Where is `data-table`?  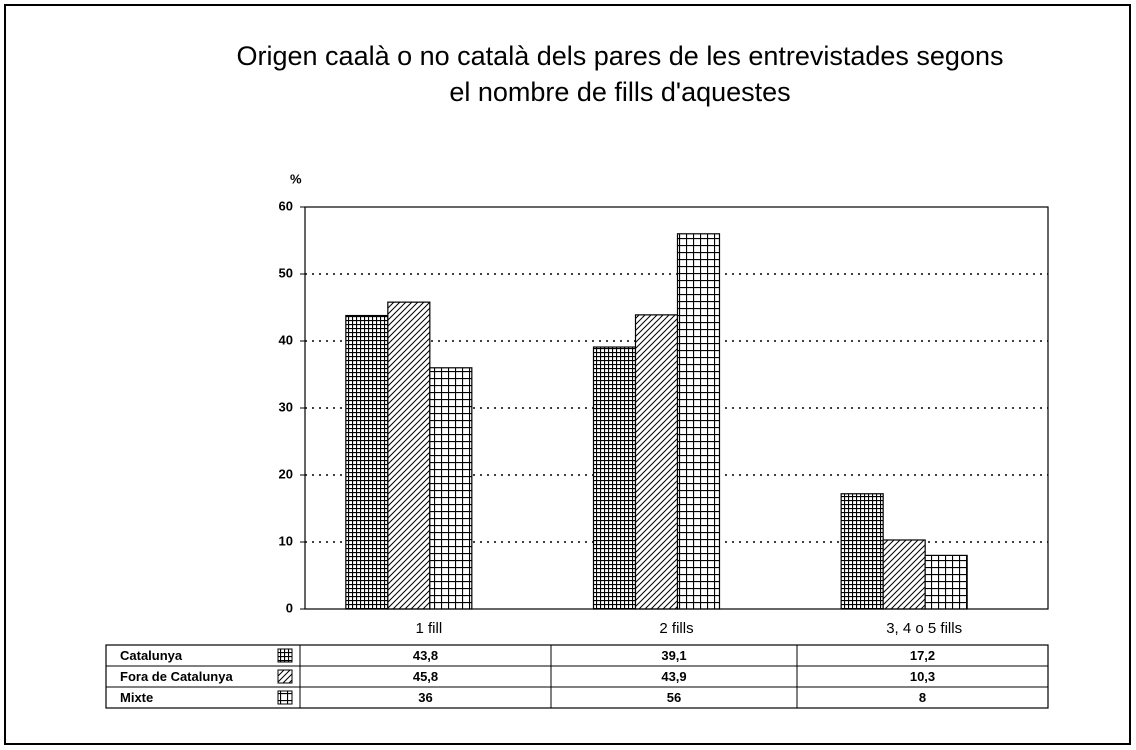
data-table is located at coordinates (577, 676).